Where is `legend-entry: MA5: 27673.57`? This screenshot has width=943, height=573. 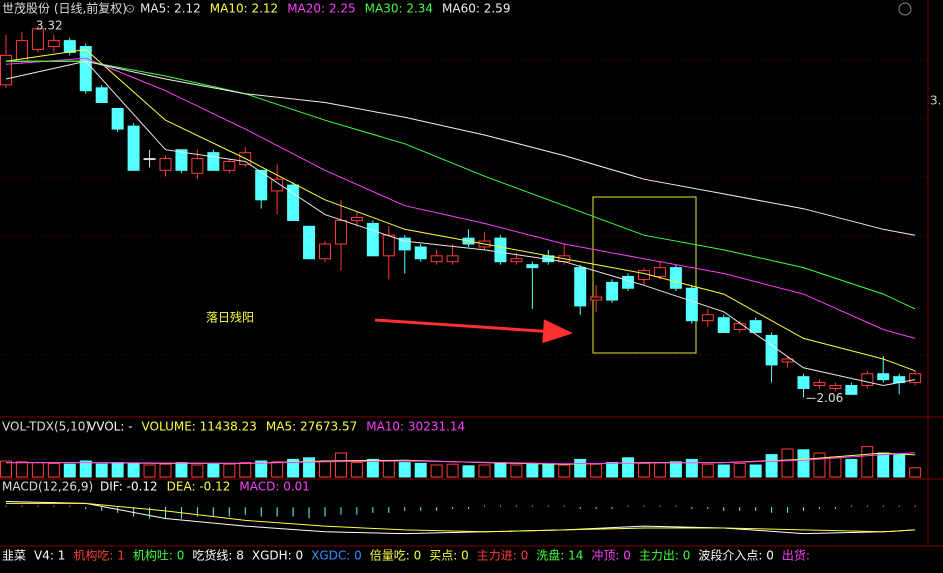
legend-entry: MA5: 27673.57 is located at coordinates (311, 427).